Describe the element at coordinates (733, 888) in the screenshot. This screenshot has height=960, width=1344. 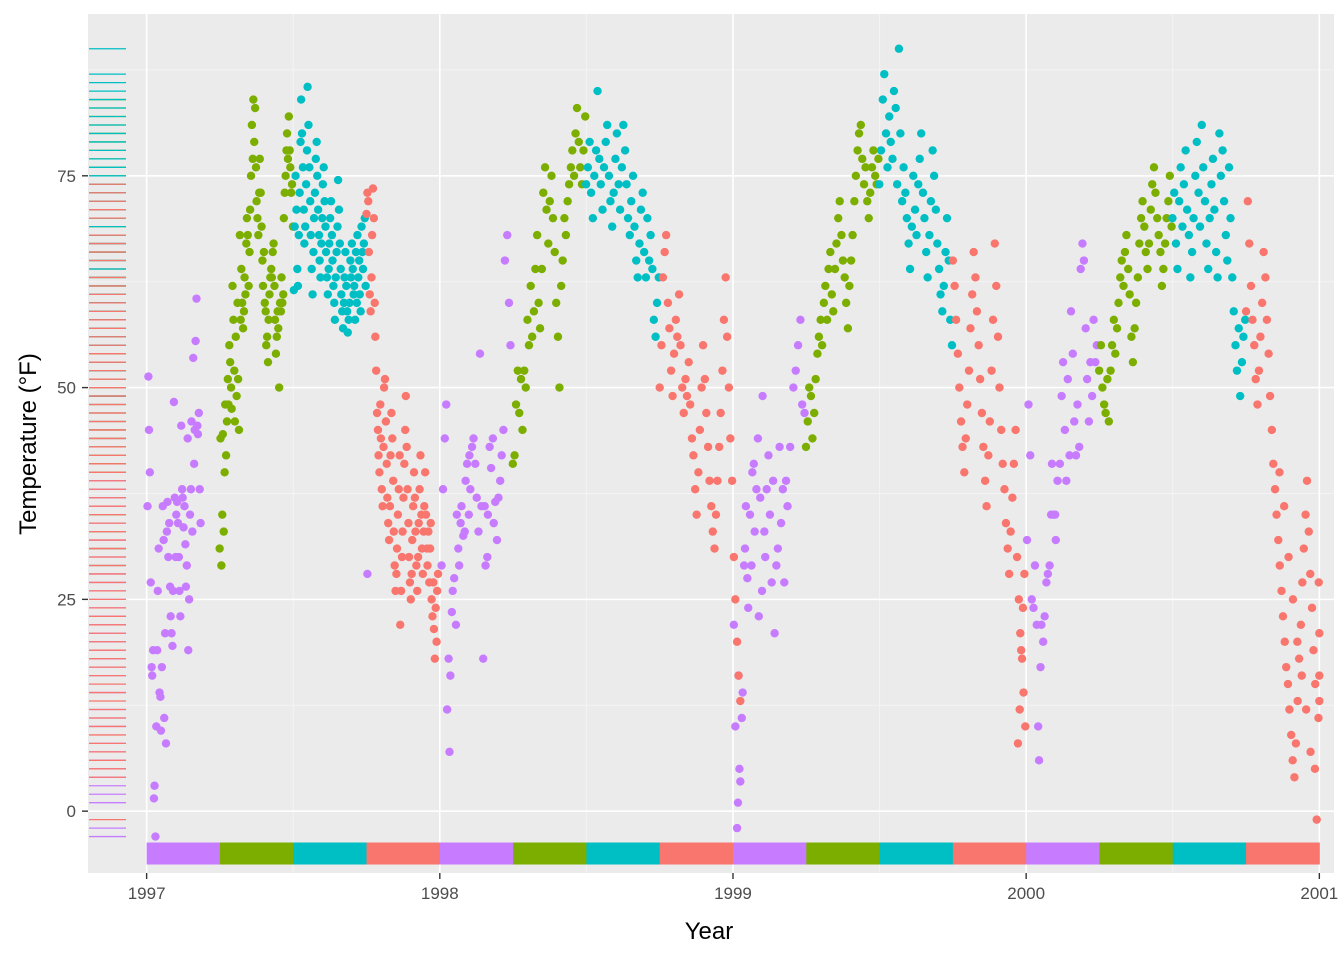
I see `x-axis-ticks: 1997 1998 1999 2000 2001` at that location.